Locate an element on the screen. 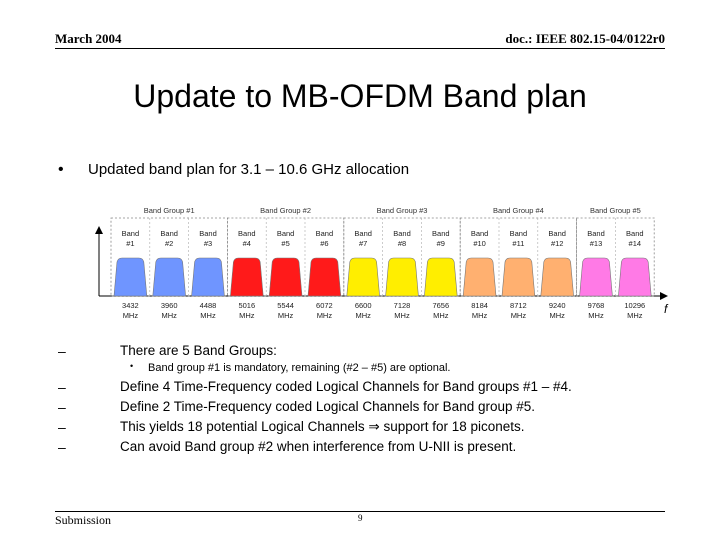 Image resolution: width=720 pixels, height=540 pixels. band-number: #4 is located at coordinates (247, 243).